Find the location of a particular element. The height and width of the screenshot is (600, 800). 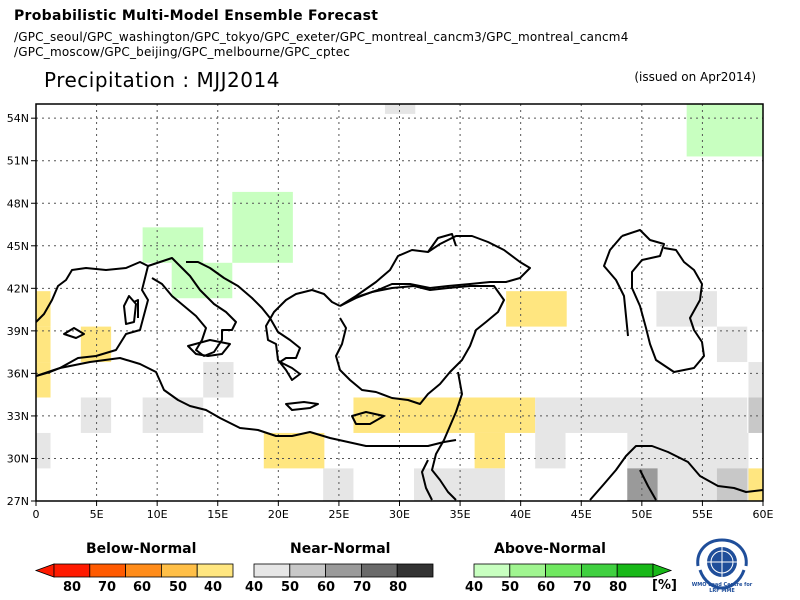

legend-unit: [%] is located at coordinates (664, 585).